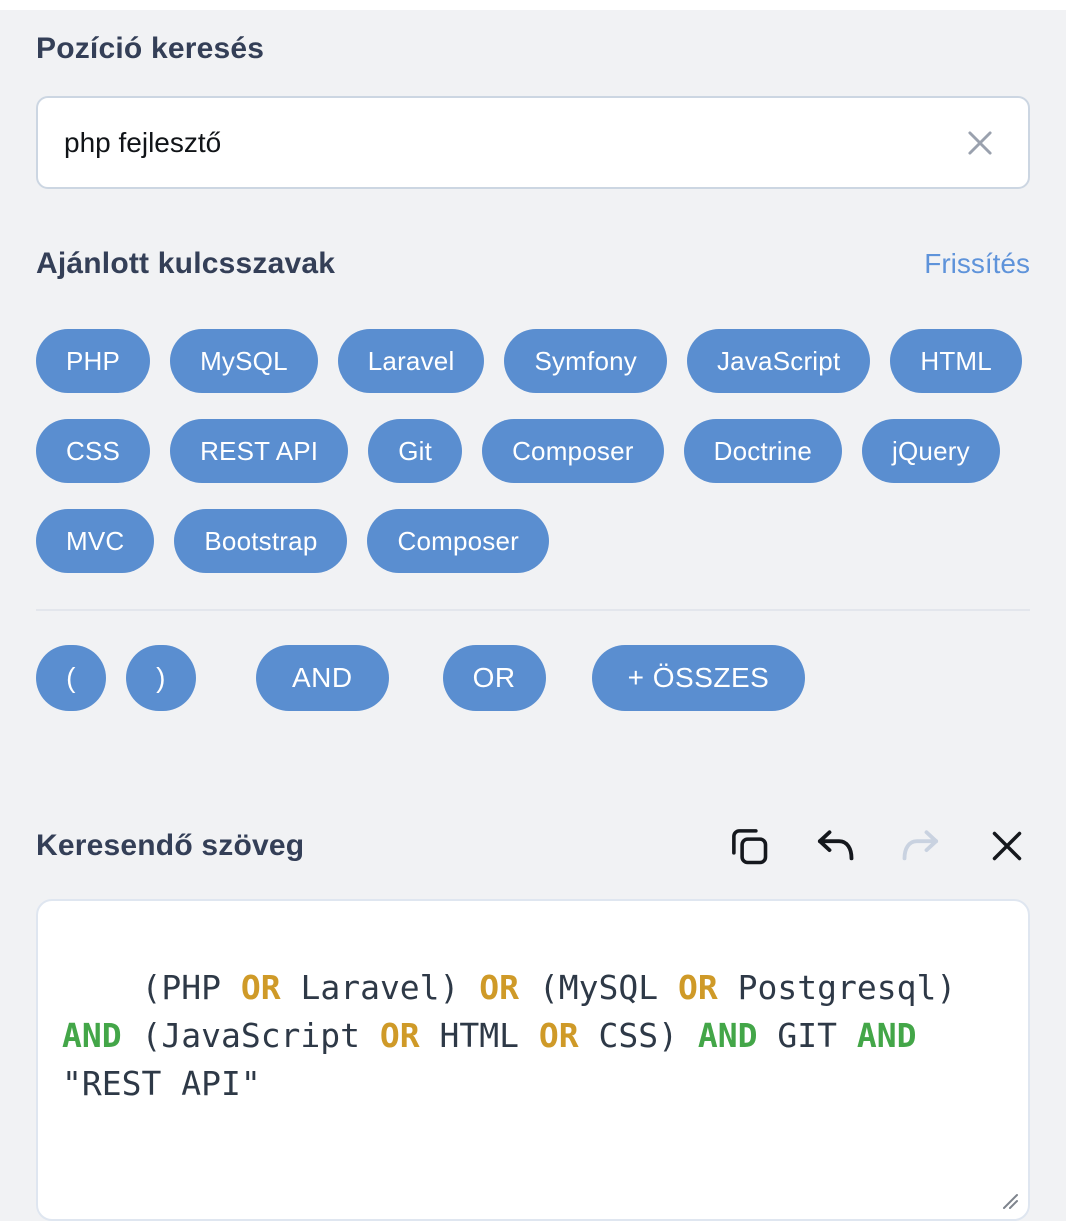 The height and width of the screenshot is (1221, 1066). I want to click on copy-icon, so click(750, 847).